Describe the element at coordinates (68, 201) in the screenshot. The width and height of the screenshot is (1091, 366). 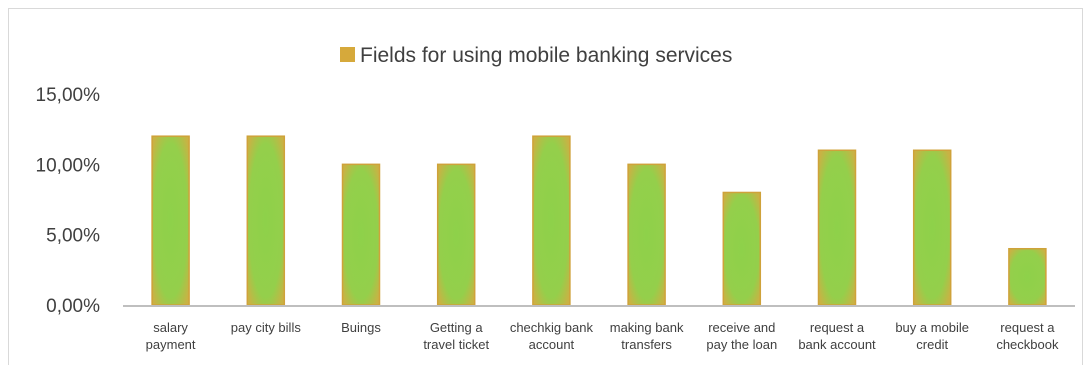
I see `y-axis-ticks: 0,00% 5,00% 10,00% 15,00%` at that location.